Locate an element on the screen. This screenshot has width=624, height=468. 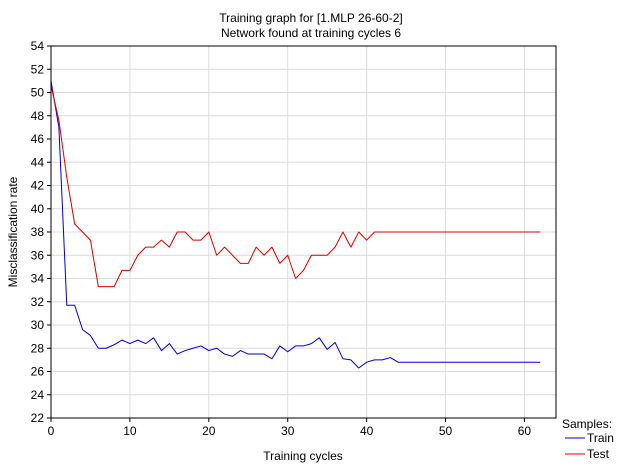
x-tick-label: 30 is located at coordinates (288, 431).